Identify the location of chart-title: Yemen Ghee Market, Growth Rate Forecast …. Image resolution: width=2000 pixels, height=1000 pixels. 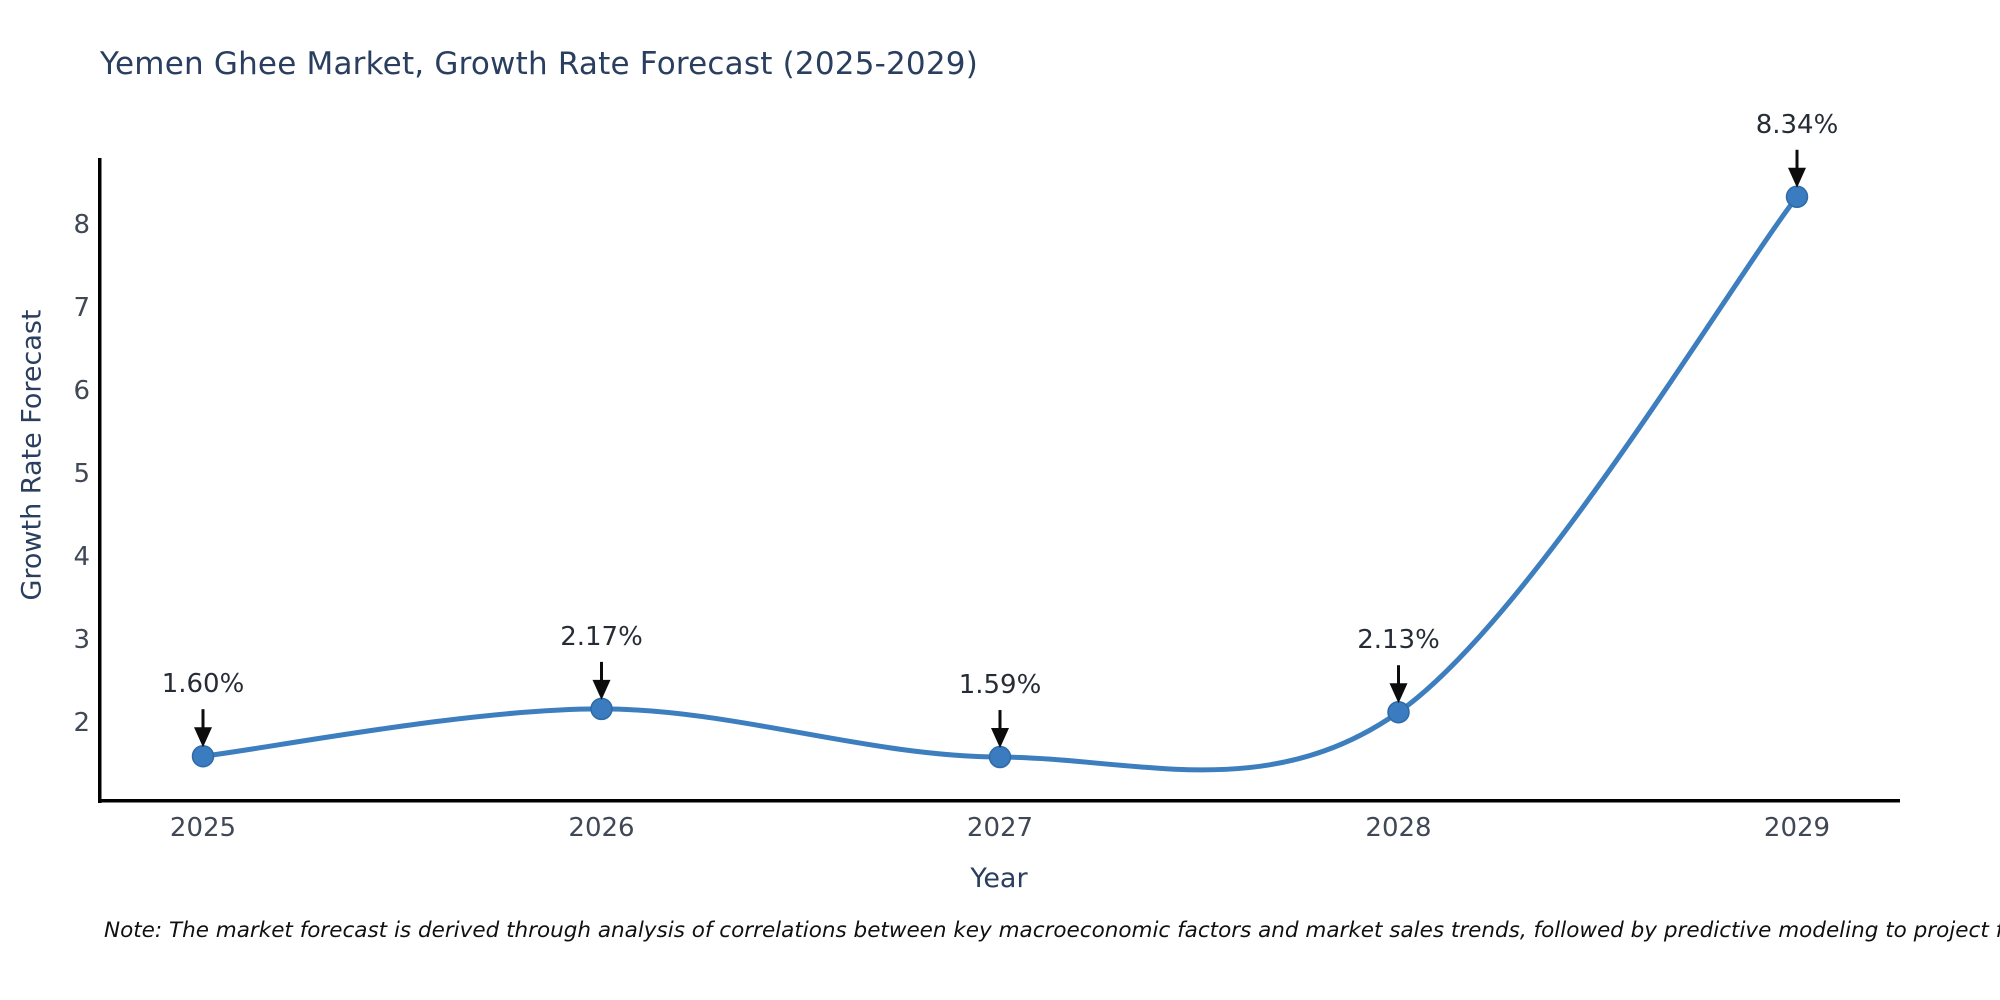
(539, 64).